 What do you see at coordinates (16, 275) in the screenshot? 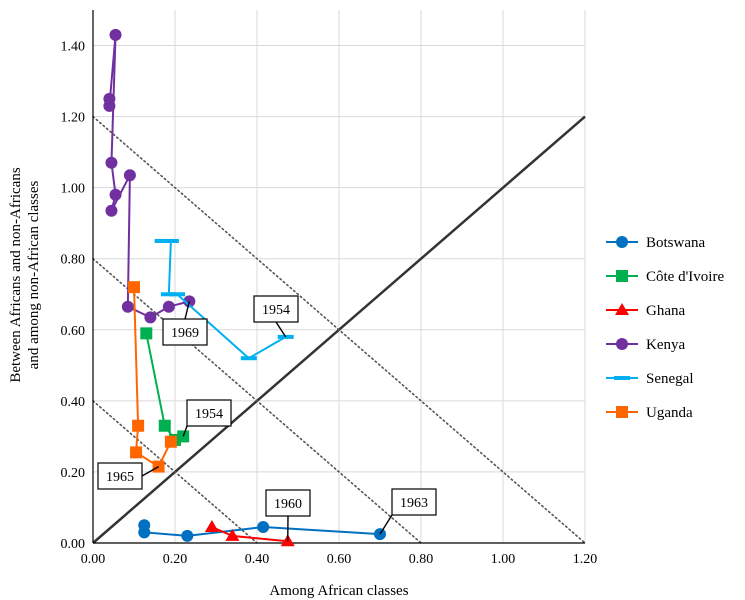
I see `y-axis-title-line1: Between Africans and non-Africans` at bounding box center [16, 275].